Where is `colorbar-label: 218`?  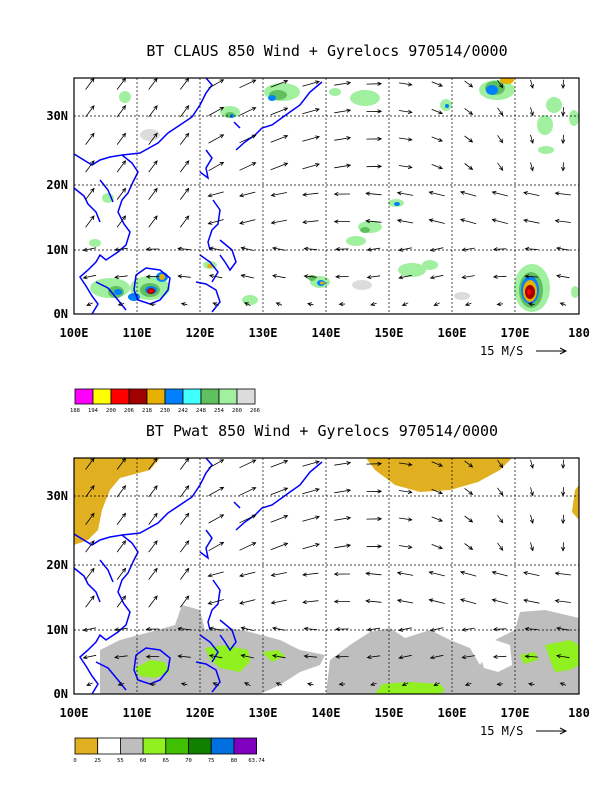
colorbar-label: 218 is located at coordinates (147, 411).